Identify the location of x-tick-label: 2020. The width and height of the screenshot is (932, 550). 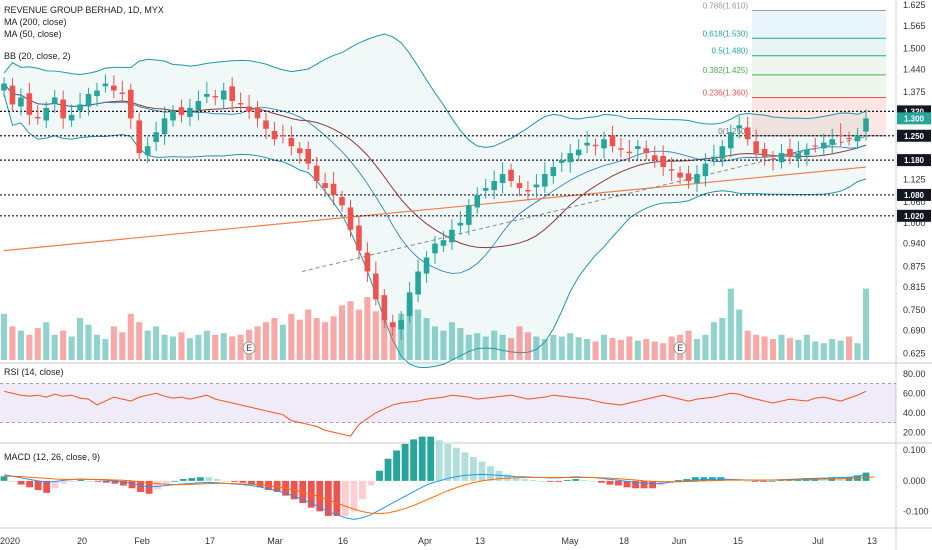
(10, 541).